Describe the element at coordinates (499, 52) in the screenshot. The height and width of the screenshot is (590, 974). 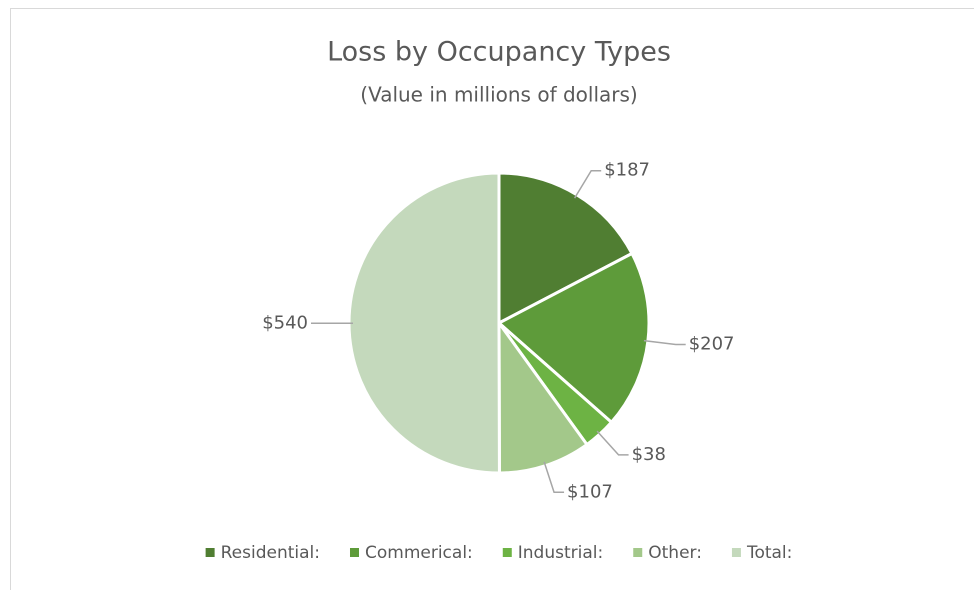
I see `chart-title: Loss by Occupancy Types` at that location.